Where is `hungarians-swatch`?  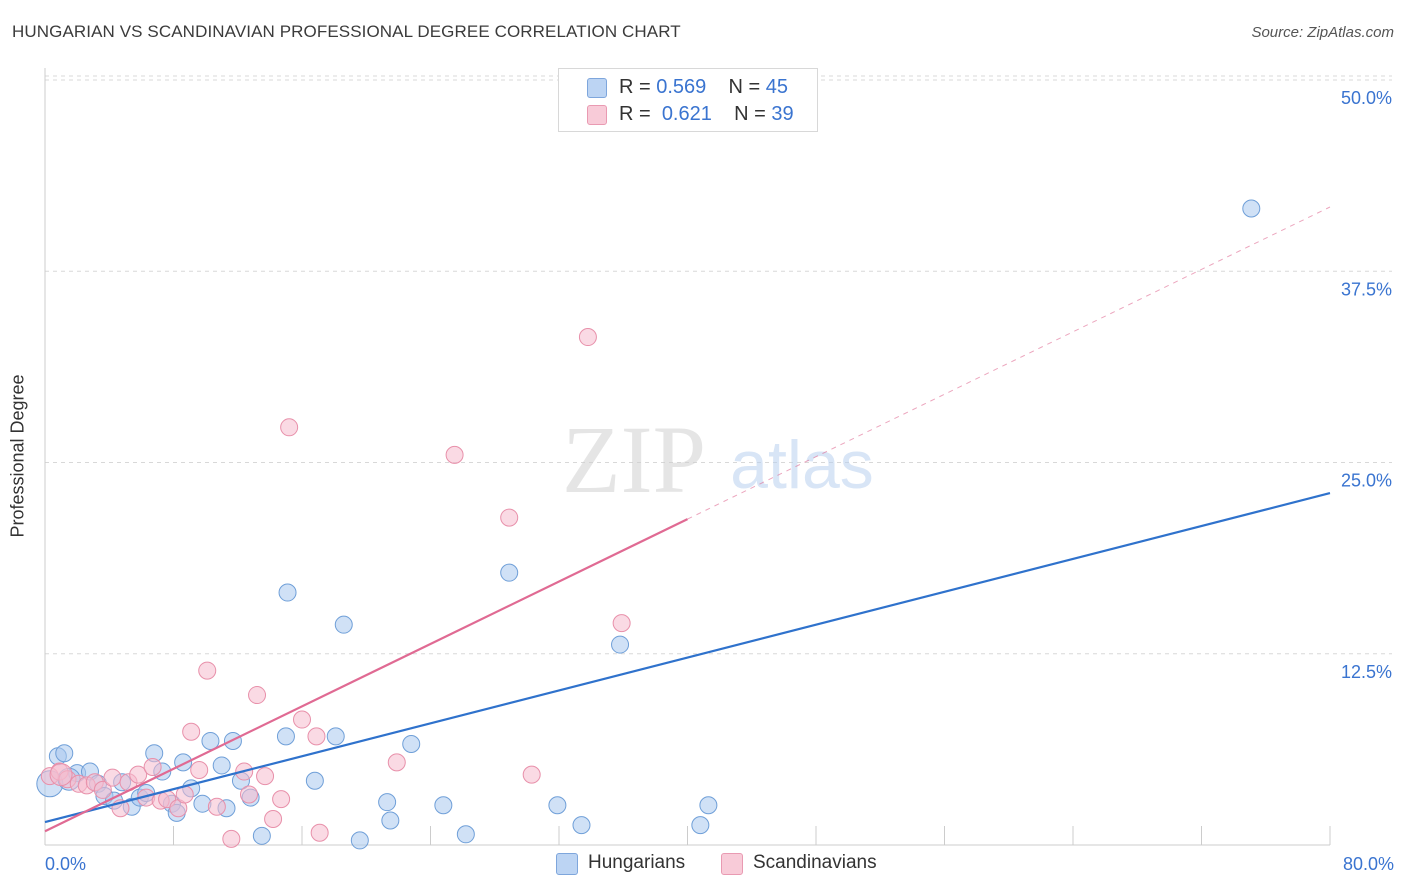 hungarians-swatch is located at coordinates (567, 864).